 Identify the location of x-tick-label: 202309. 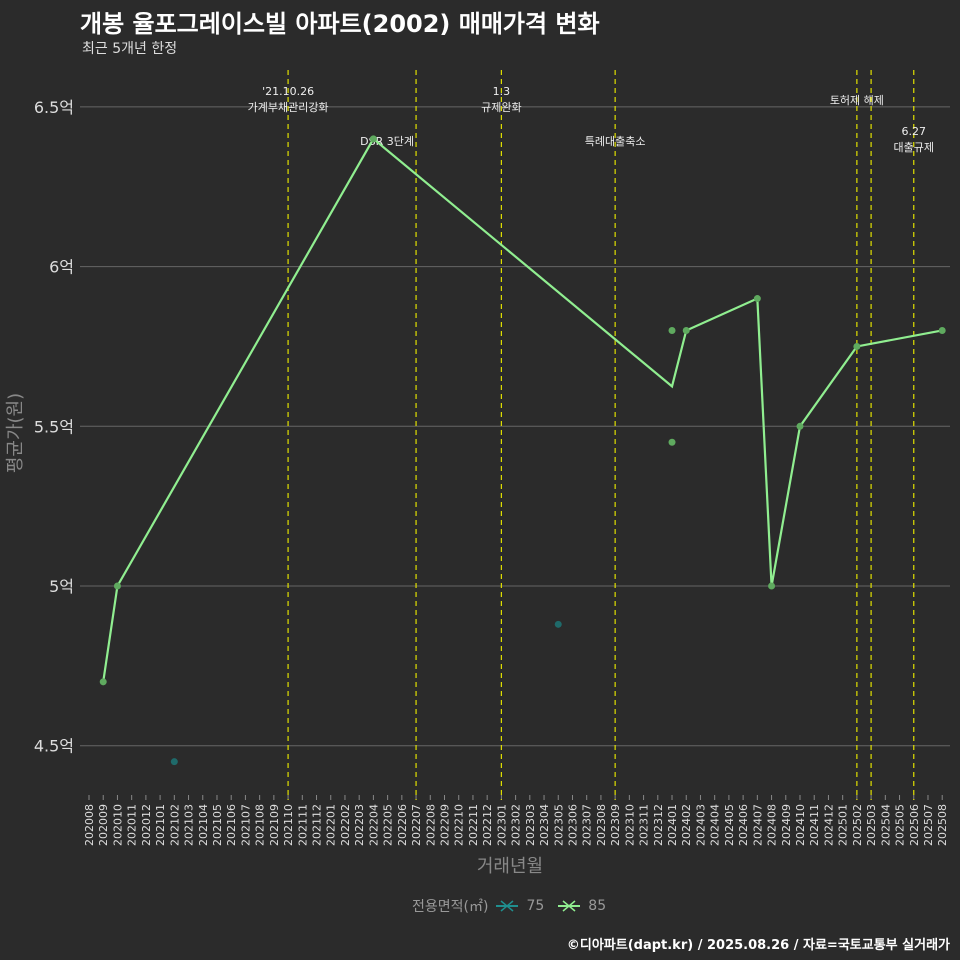
(615, 825).